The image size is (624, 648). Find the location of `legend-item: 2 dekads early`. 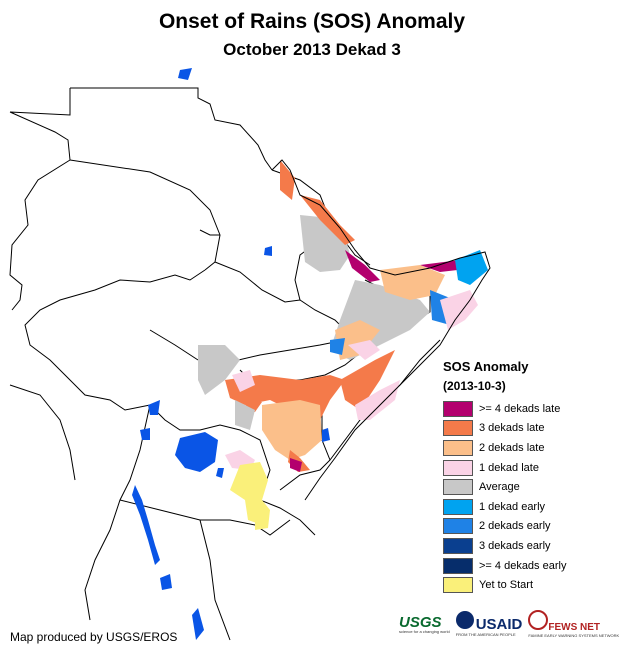

legend-item: 2 dekads early is located at coordinates (528, 527).